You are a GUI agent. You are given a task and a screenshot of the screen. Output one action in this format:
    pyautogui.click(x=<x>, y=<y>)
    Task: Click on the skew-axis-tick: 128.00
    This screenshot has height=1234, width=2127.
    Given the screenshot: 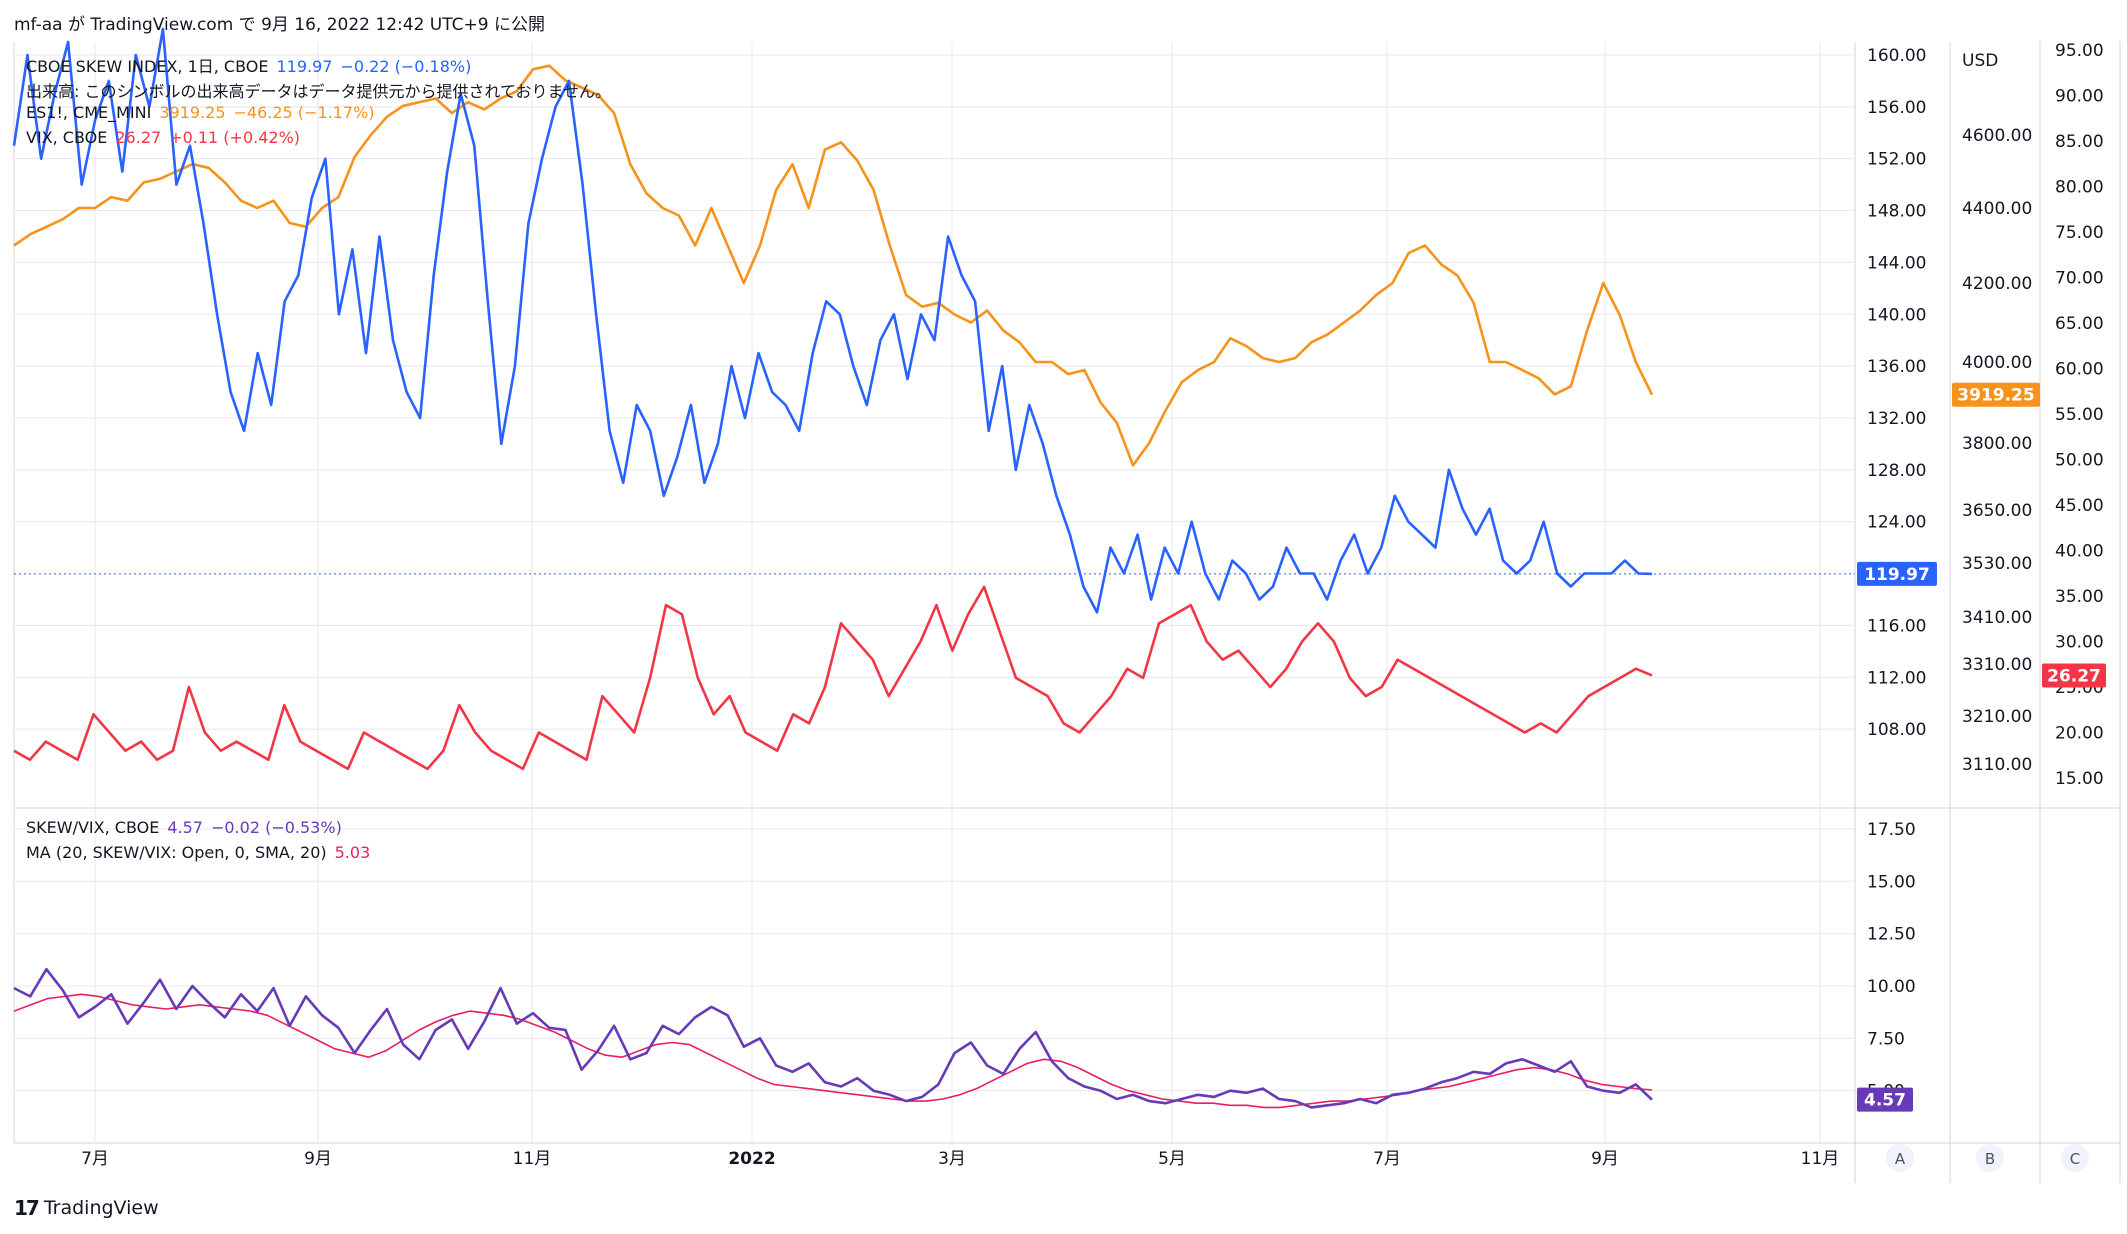 What is the action you would take?
    pyautogui.click(x=1896, y=471)
    